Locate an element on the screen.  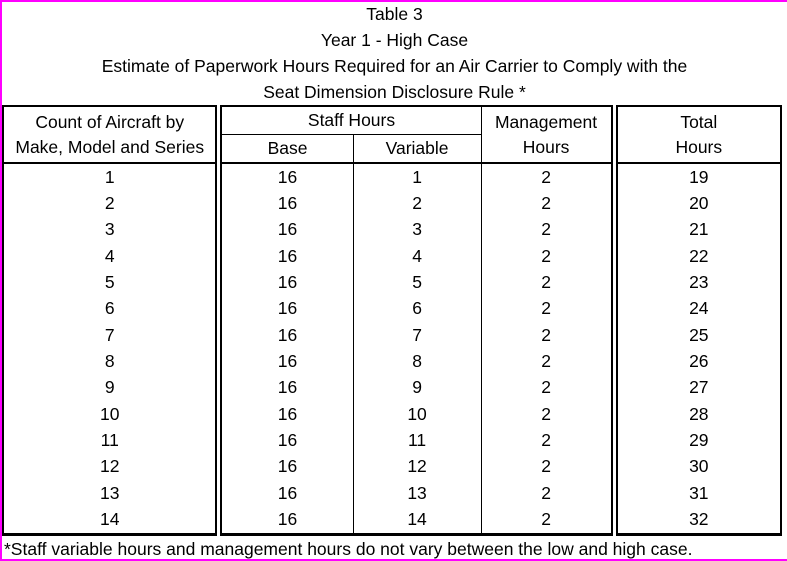
cell-variable-hours: 12 is located at coordinates (417, 467).